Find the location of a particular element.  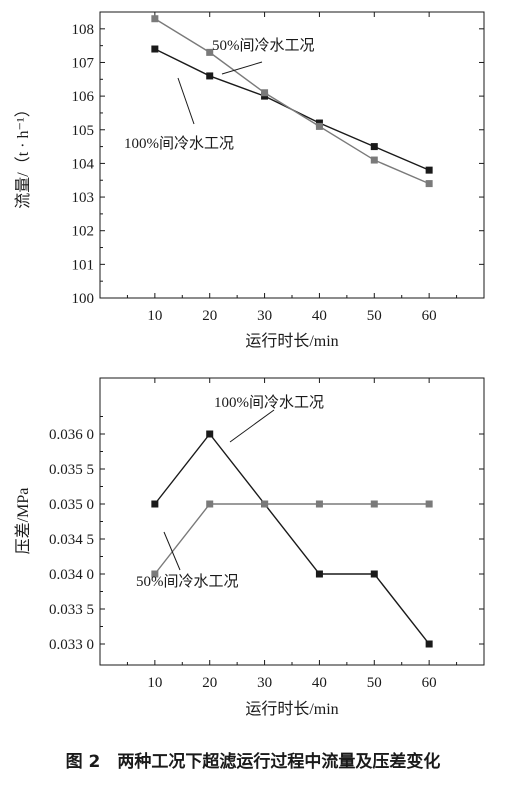

y-tick-label: 0.035 5 is located at coordinates (71, 470).